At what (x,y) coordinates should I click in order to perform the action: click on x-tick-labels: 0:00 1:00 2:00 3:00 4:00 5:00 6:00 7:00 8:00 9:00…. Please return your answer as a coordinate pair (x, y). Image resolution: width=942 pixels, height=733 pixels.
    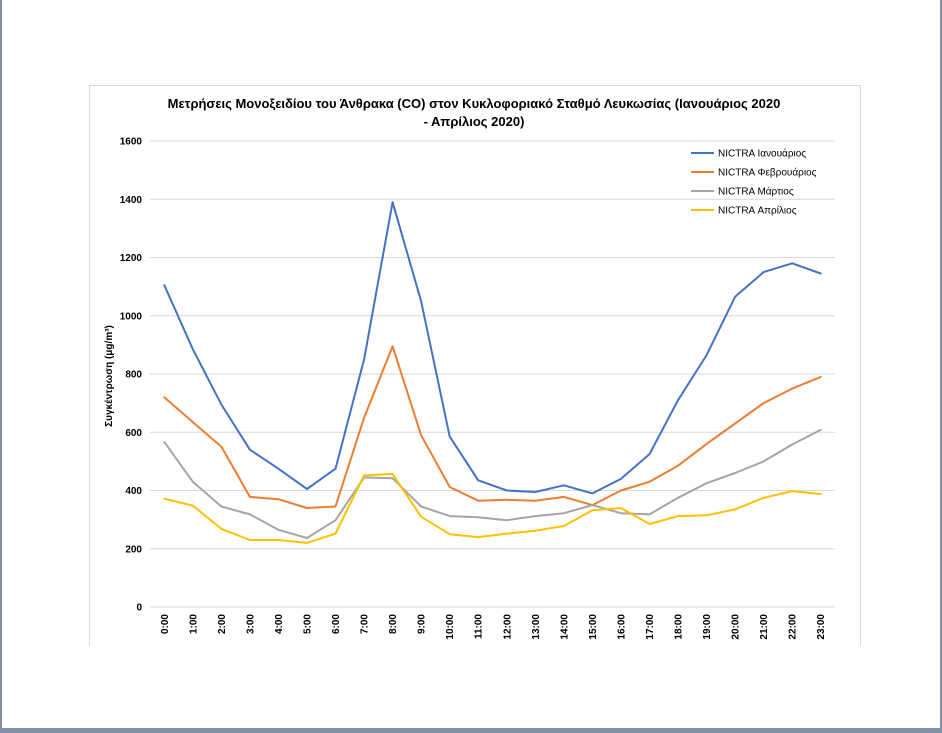
    Looking at the image, I should click on (493, 627).